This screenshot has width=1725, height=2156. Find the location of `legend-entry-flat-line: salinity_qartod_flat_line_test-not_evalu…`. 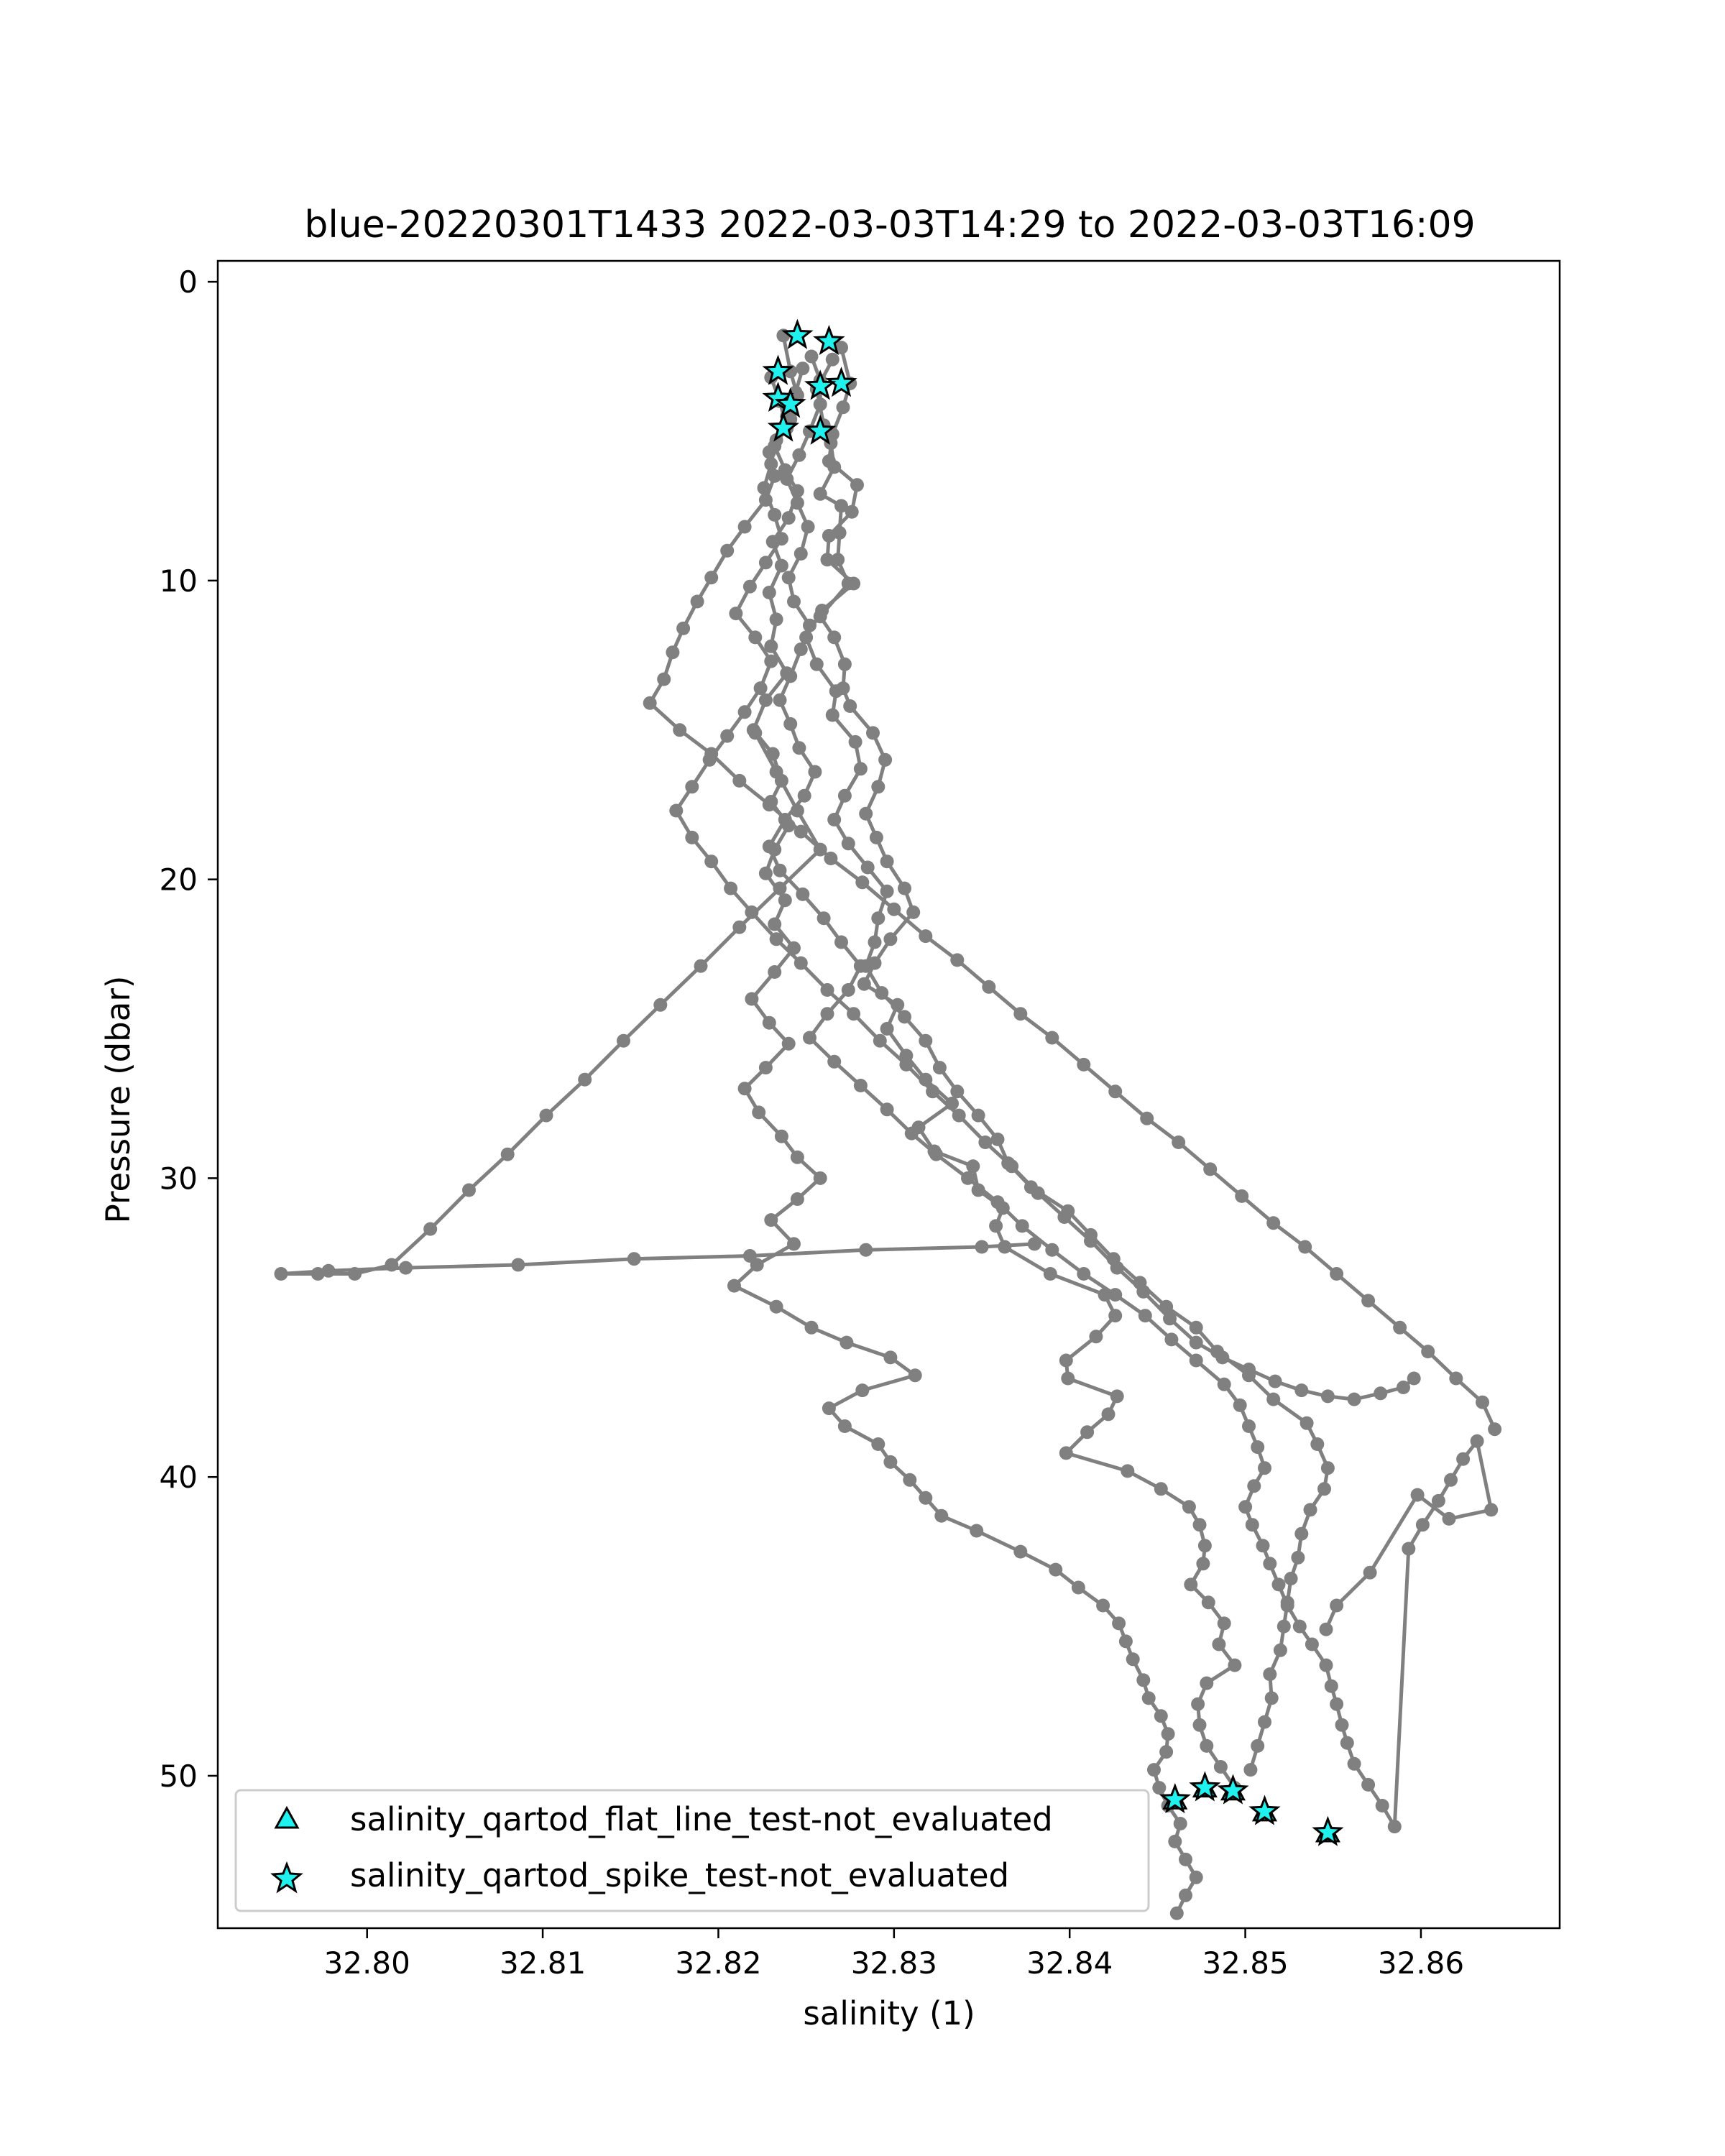

legend-entry-flat-line: salinity_qartod_flat_line_test-not_evalu… is located at coordinates (701, 1819).